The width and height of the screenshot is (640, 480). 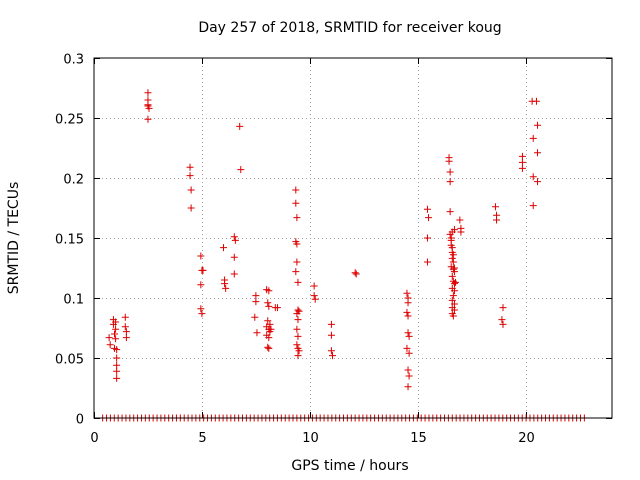 I want to click on y-tick-label: 0.2, so click(x=73, y=180).